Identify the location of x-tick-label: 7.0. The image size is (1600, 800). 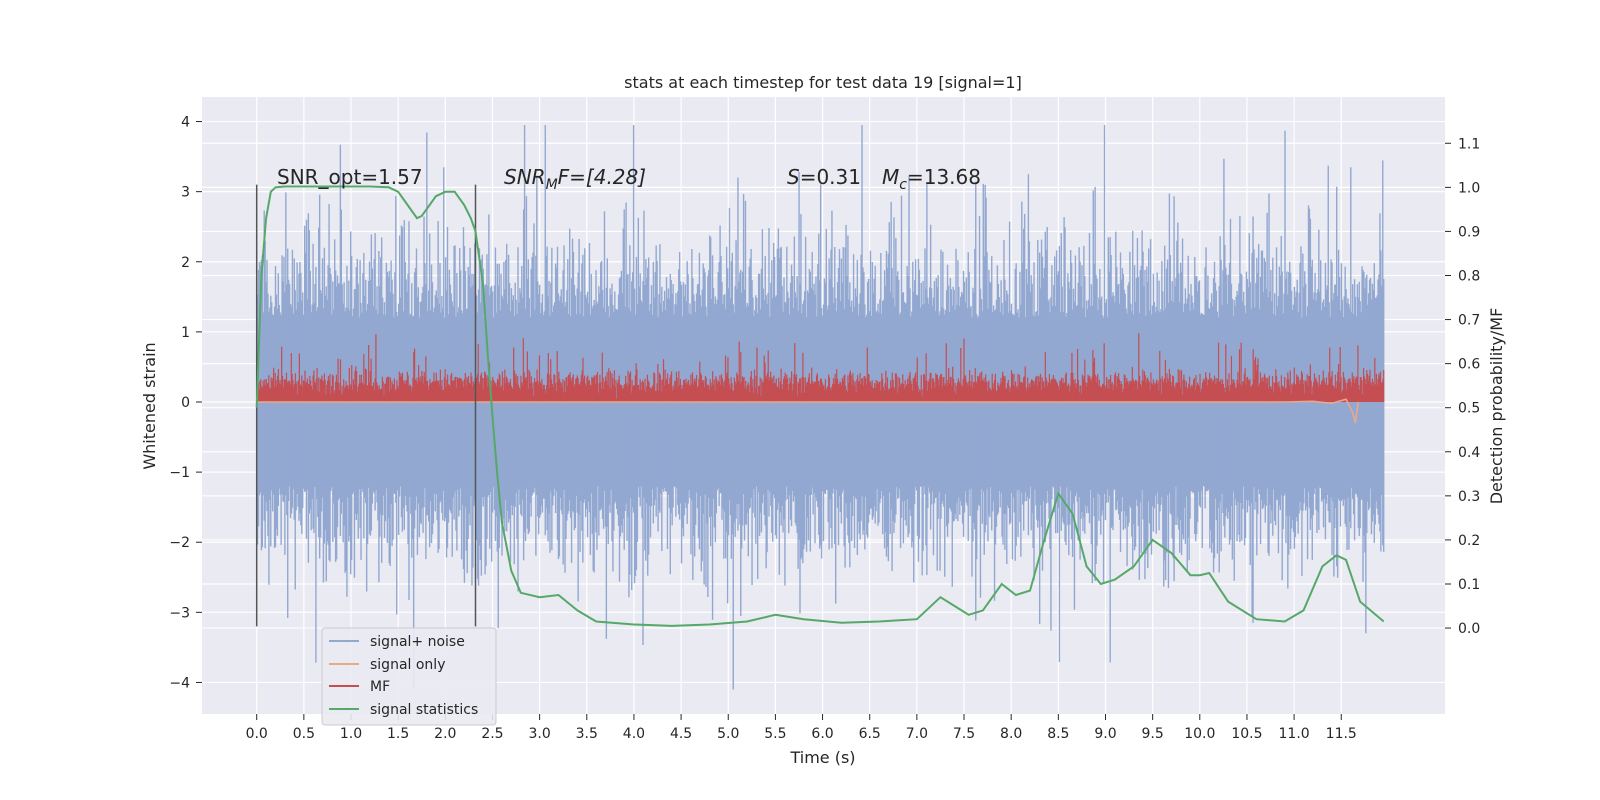
(917, 734).